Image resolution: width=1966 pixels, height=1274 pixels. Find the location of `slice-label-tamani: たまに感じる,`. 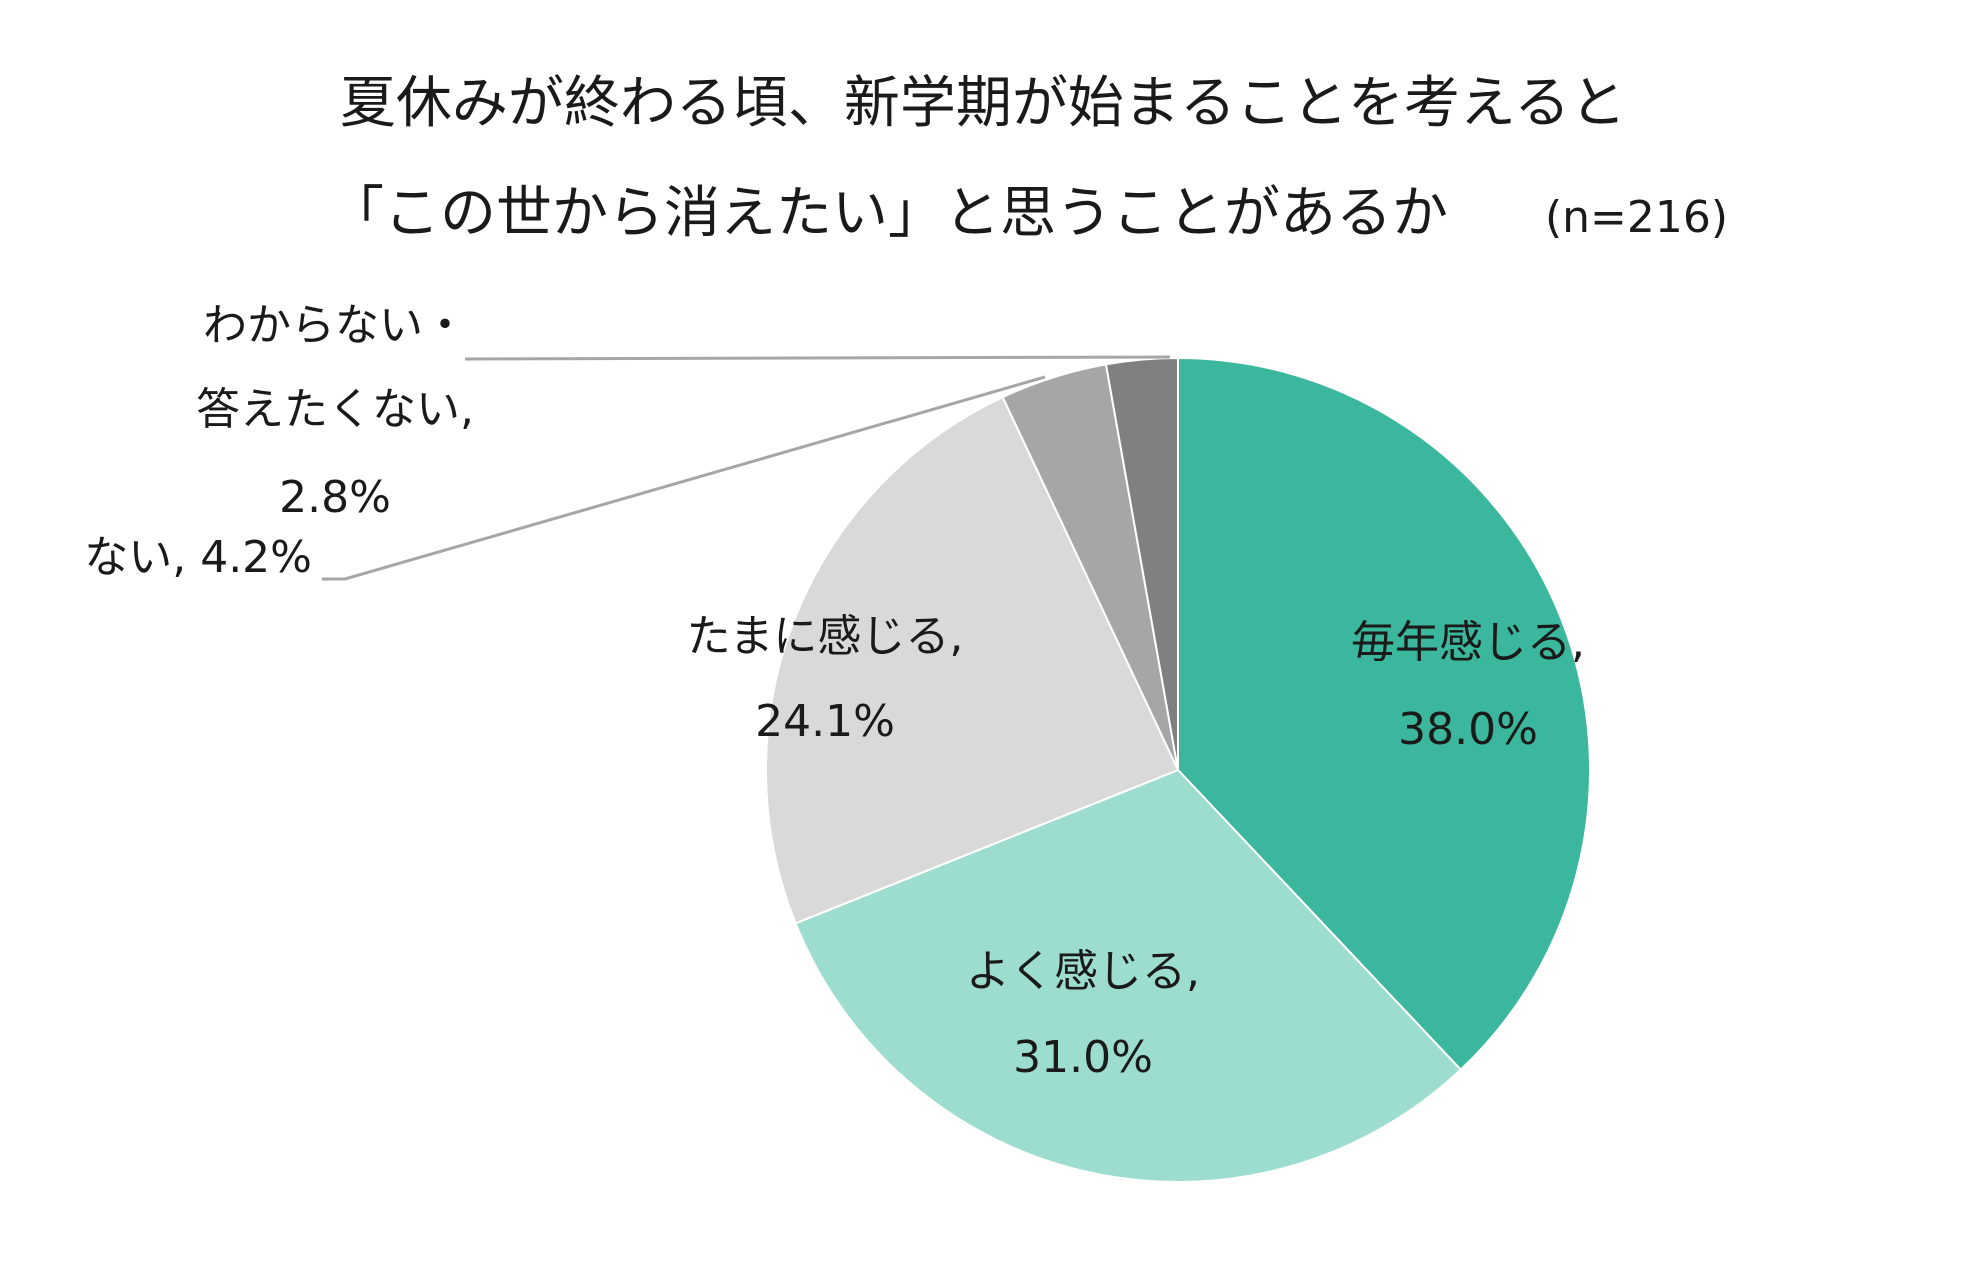

slice-label-tamani: たまに感じる, is located at coordinates (825, 636).